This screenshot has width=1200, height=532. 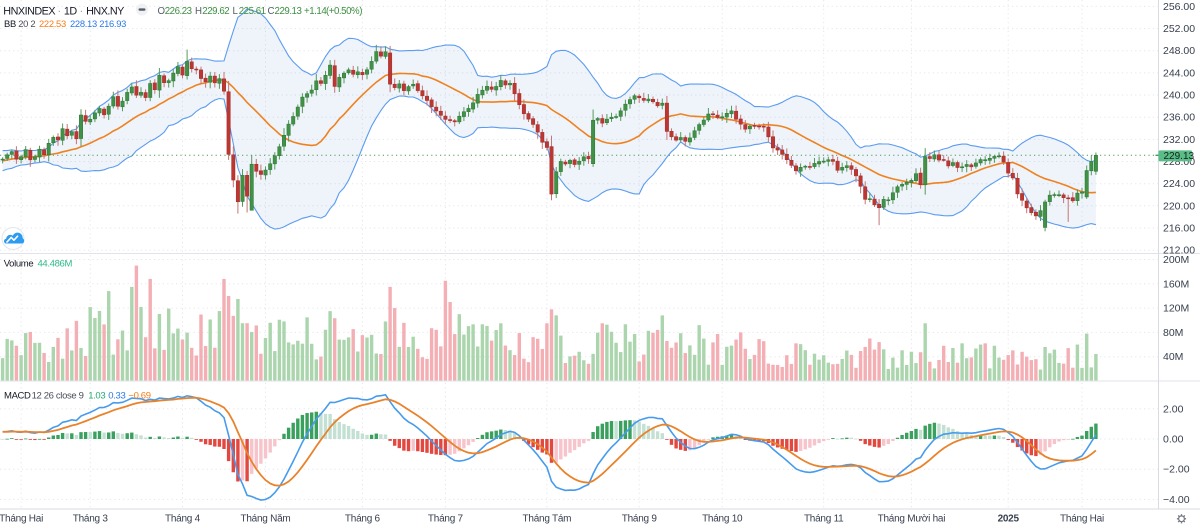 I want to click on svg-text: Tháng 3, so click(x=91, y=519).